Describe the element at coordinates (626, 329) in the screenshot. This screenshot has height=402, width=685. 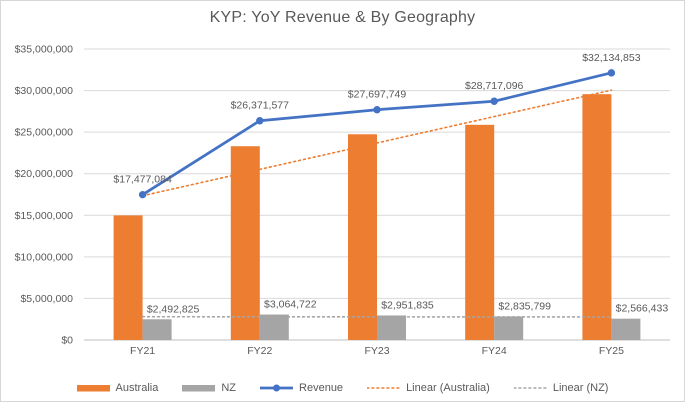
I see `bar-nz-fy25` at that location.